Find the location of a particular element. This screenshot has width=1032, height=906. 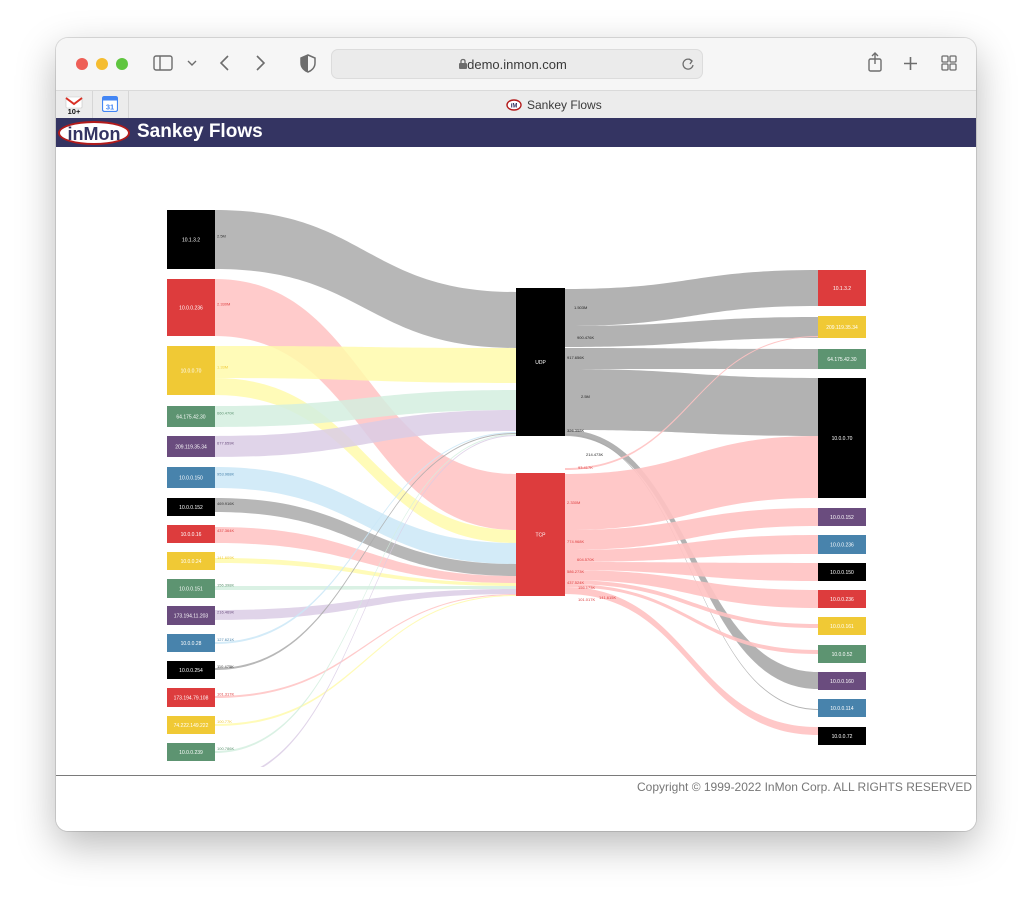

reload-icon is located at coordinates (688, 64).